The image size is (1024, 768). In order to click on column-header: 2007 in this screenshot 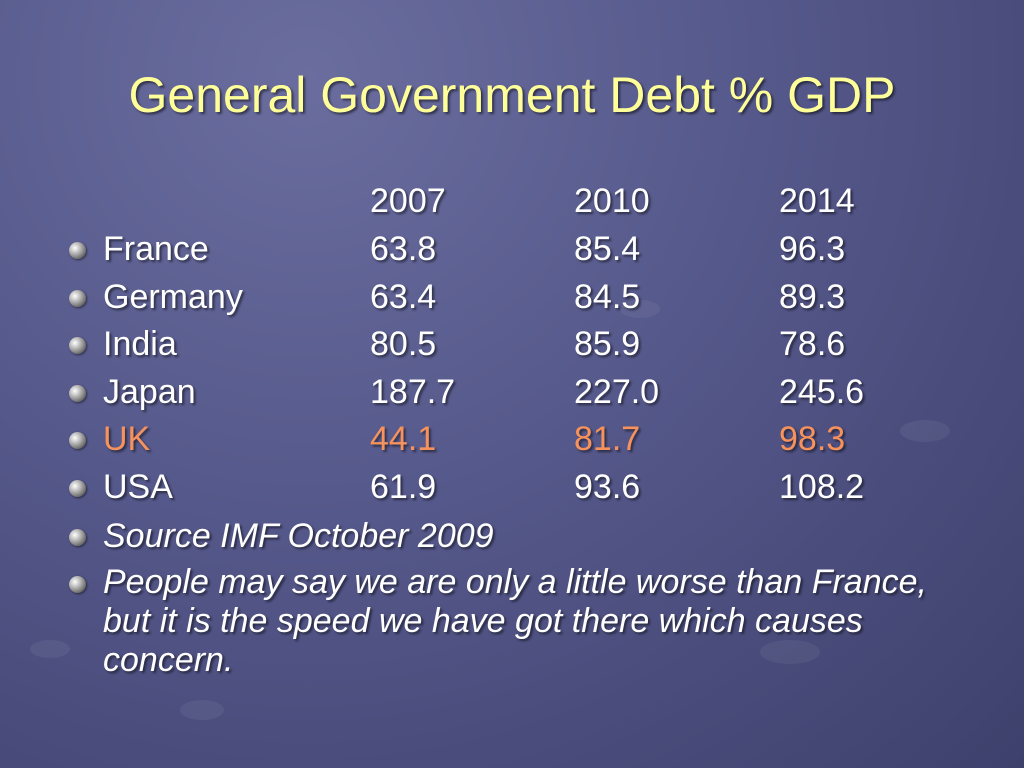, I will do `click(408, 201)`.